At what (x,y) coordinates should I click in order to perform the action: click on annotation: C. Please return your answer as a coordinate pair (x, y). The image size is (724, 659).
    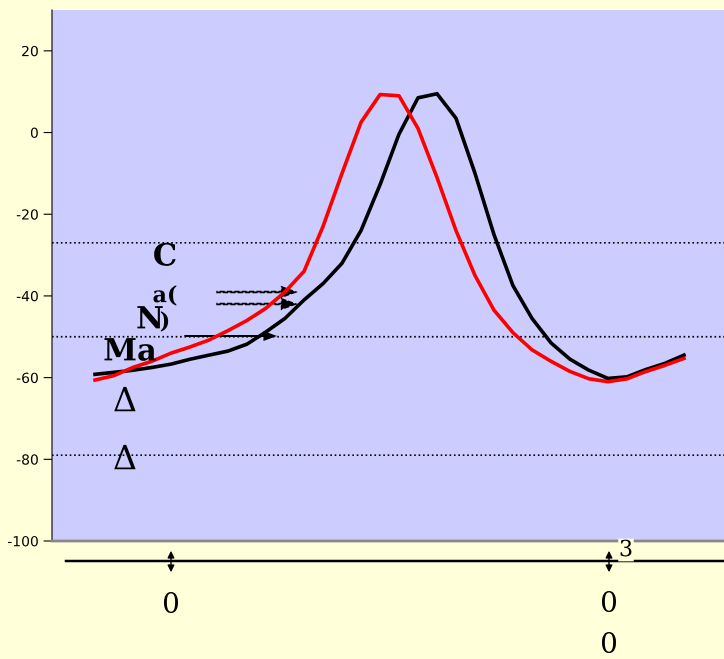
    Looking at the image, I should click on (165, 254).